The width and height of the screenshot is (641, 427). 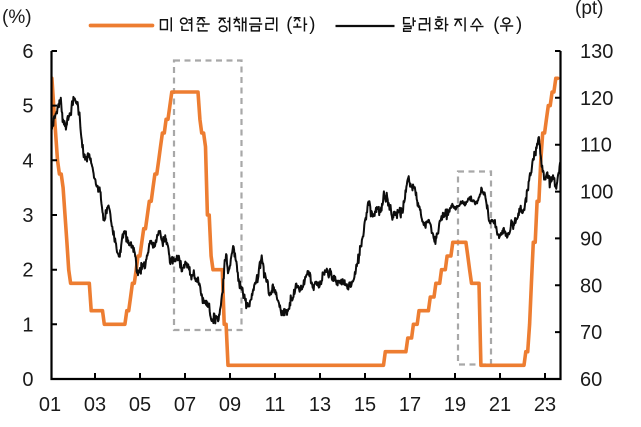 I want to click on svg-text: 5, so click(x=27, y=107).